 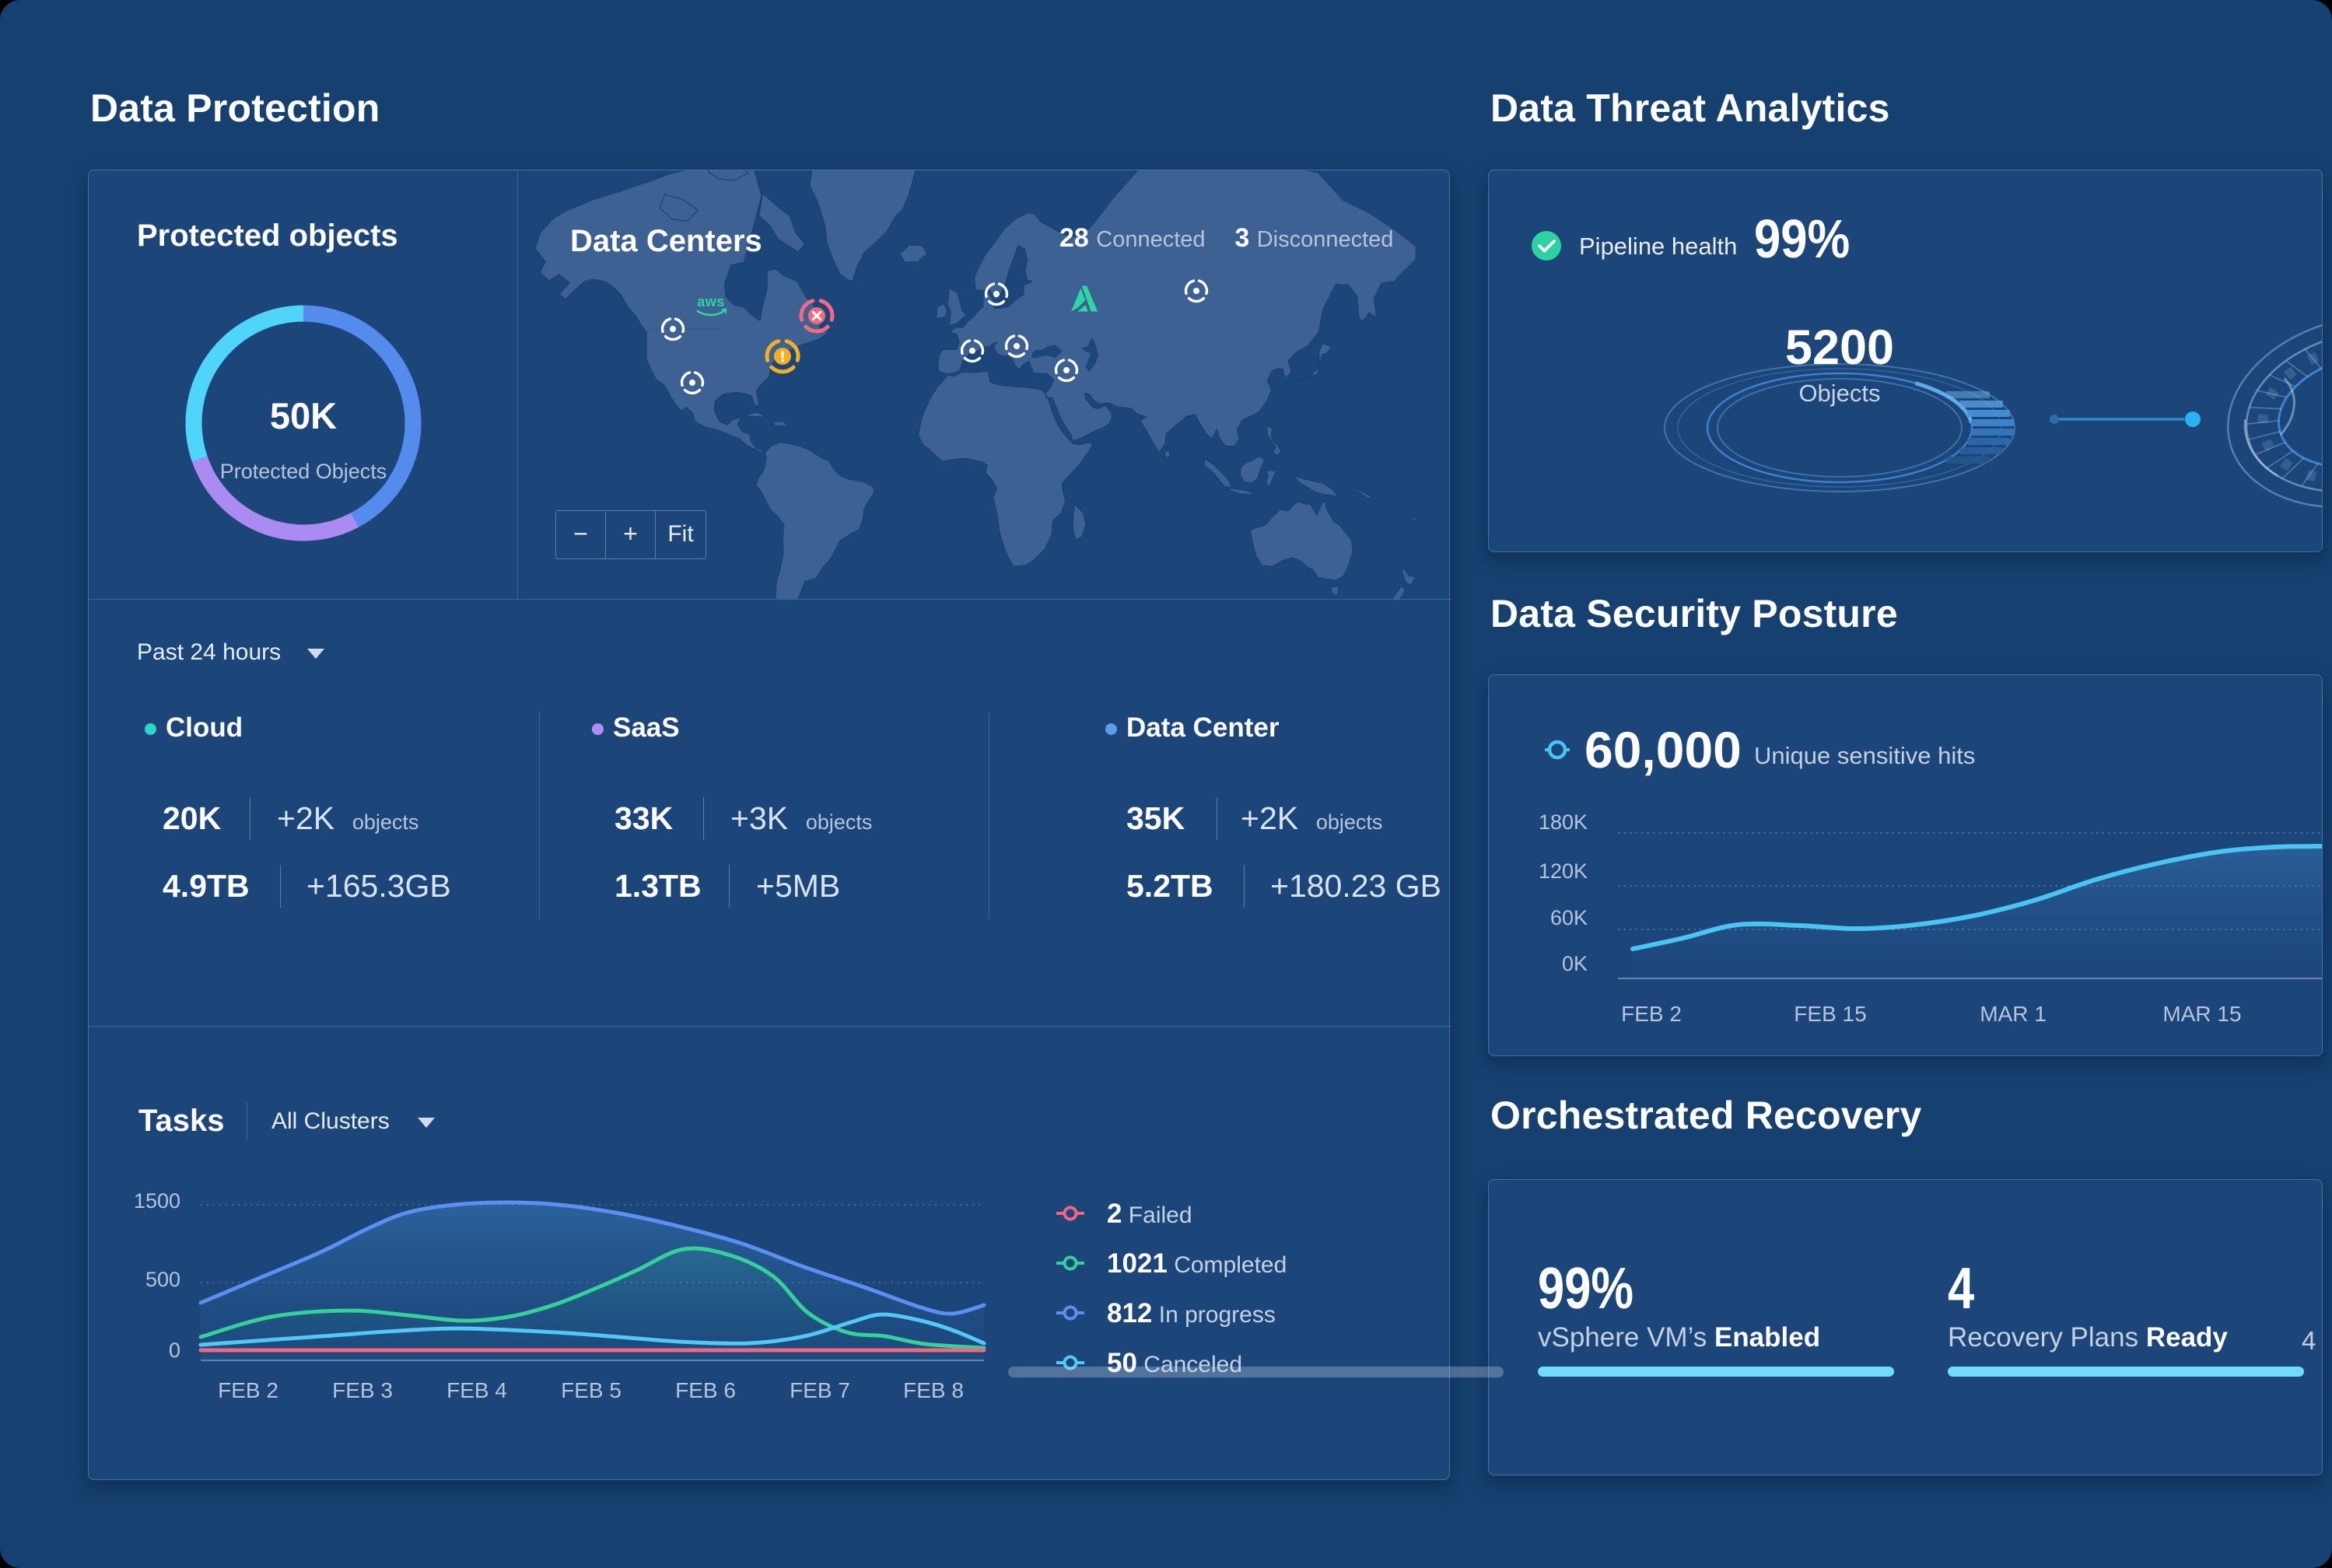 I want to click on svg-text: 1500, so click(x=157, y=1201).